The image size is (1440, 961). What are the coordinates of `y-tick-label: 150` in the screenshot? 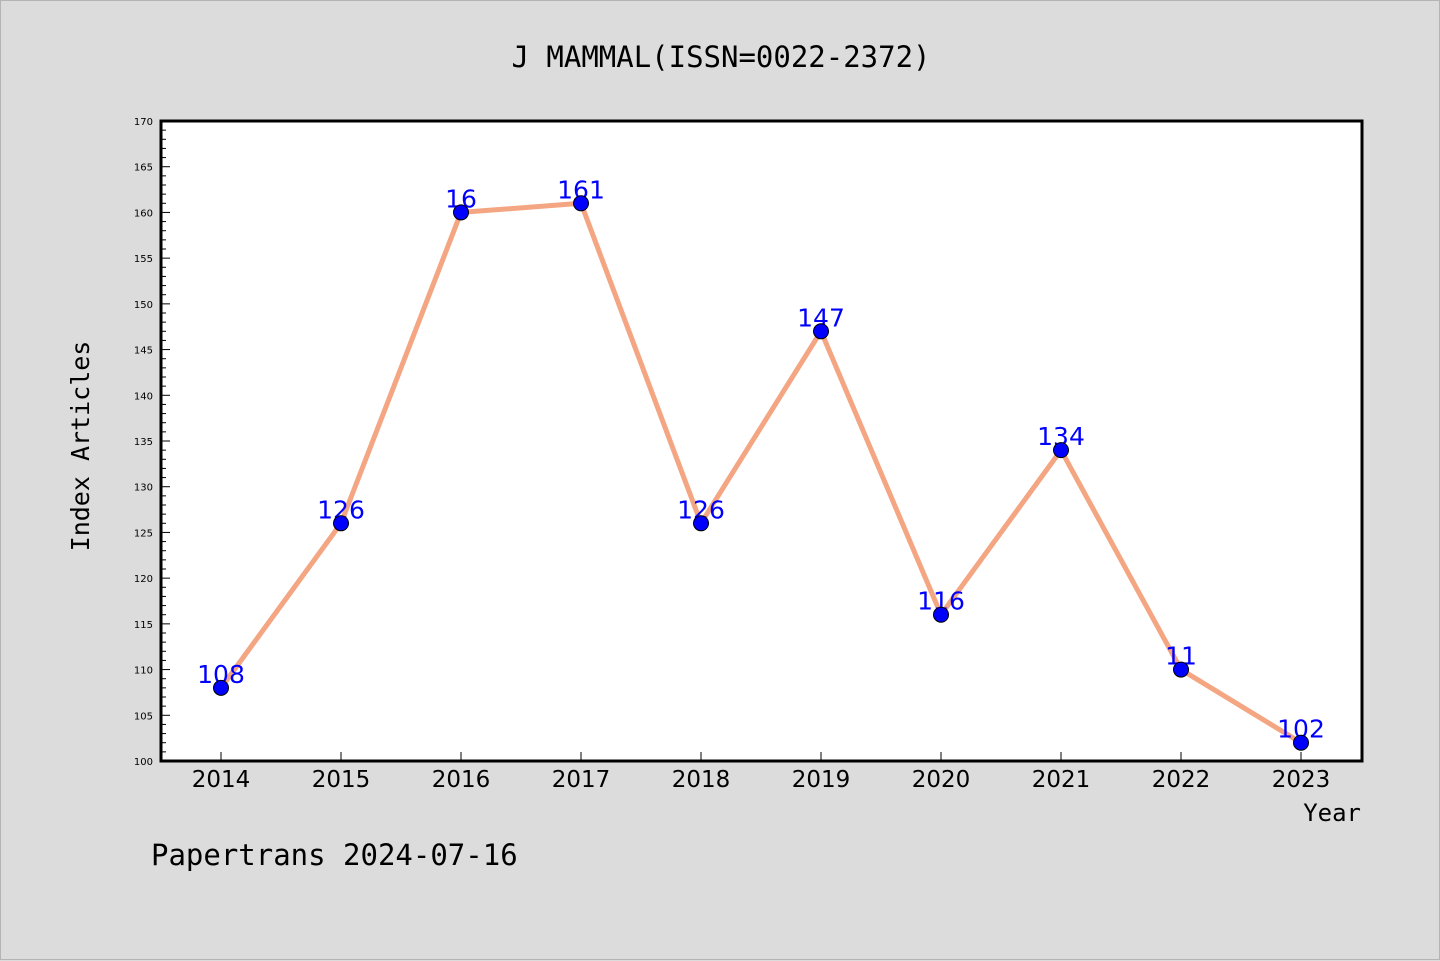 It's located at (143, 305).